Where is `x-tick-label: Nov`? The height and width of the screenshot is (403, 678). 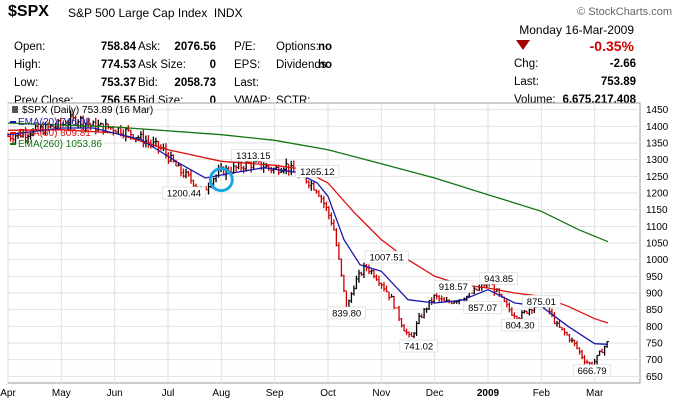
x-tick-label: Nov is located at coordinates (381, 393).